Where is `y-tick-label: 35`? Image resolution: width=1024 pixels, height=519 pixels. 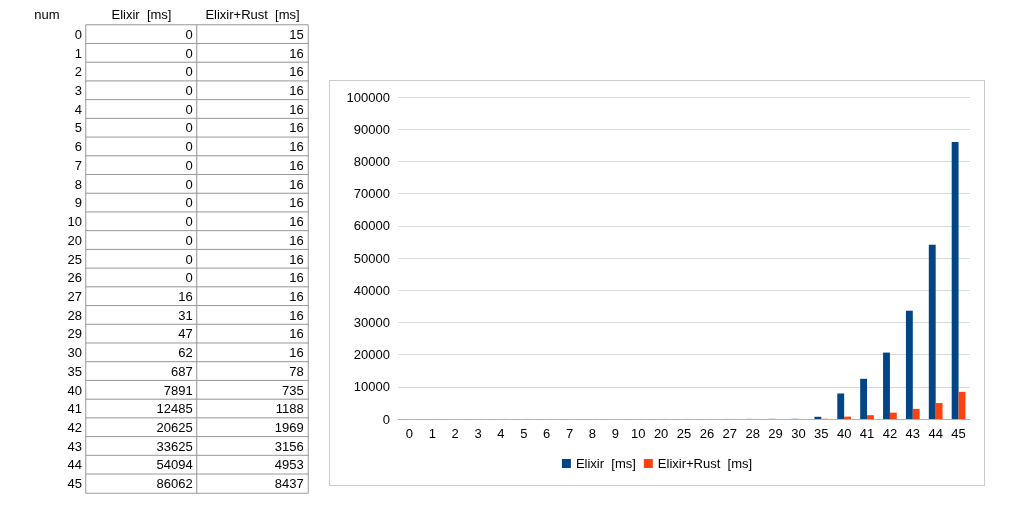
y-tick-label: 35 is located at coordinates (74, 371).